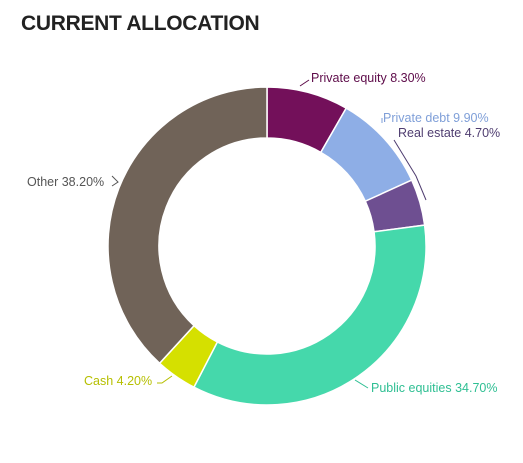 The height and width of the screenshot is (463, 523). I want to click on leader-line-real-estate, so click(410, 170).